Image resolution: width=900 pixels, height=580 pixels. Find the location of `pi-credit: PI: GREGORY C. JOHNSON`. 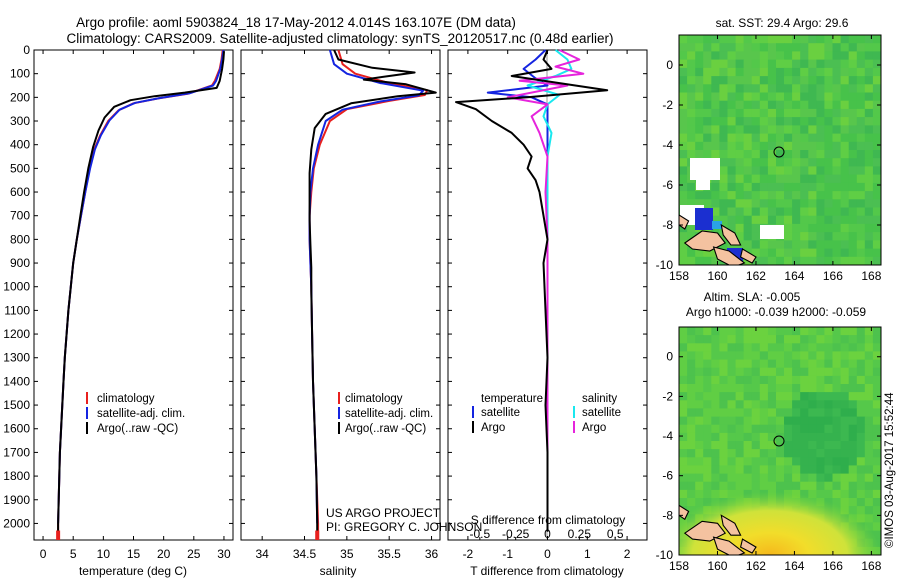

pi-credit: PI: GREGORY C. JOHNSON is located at coordinates (404, 527).